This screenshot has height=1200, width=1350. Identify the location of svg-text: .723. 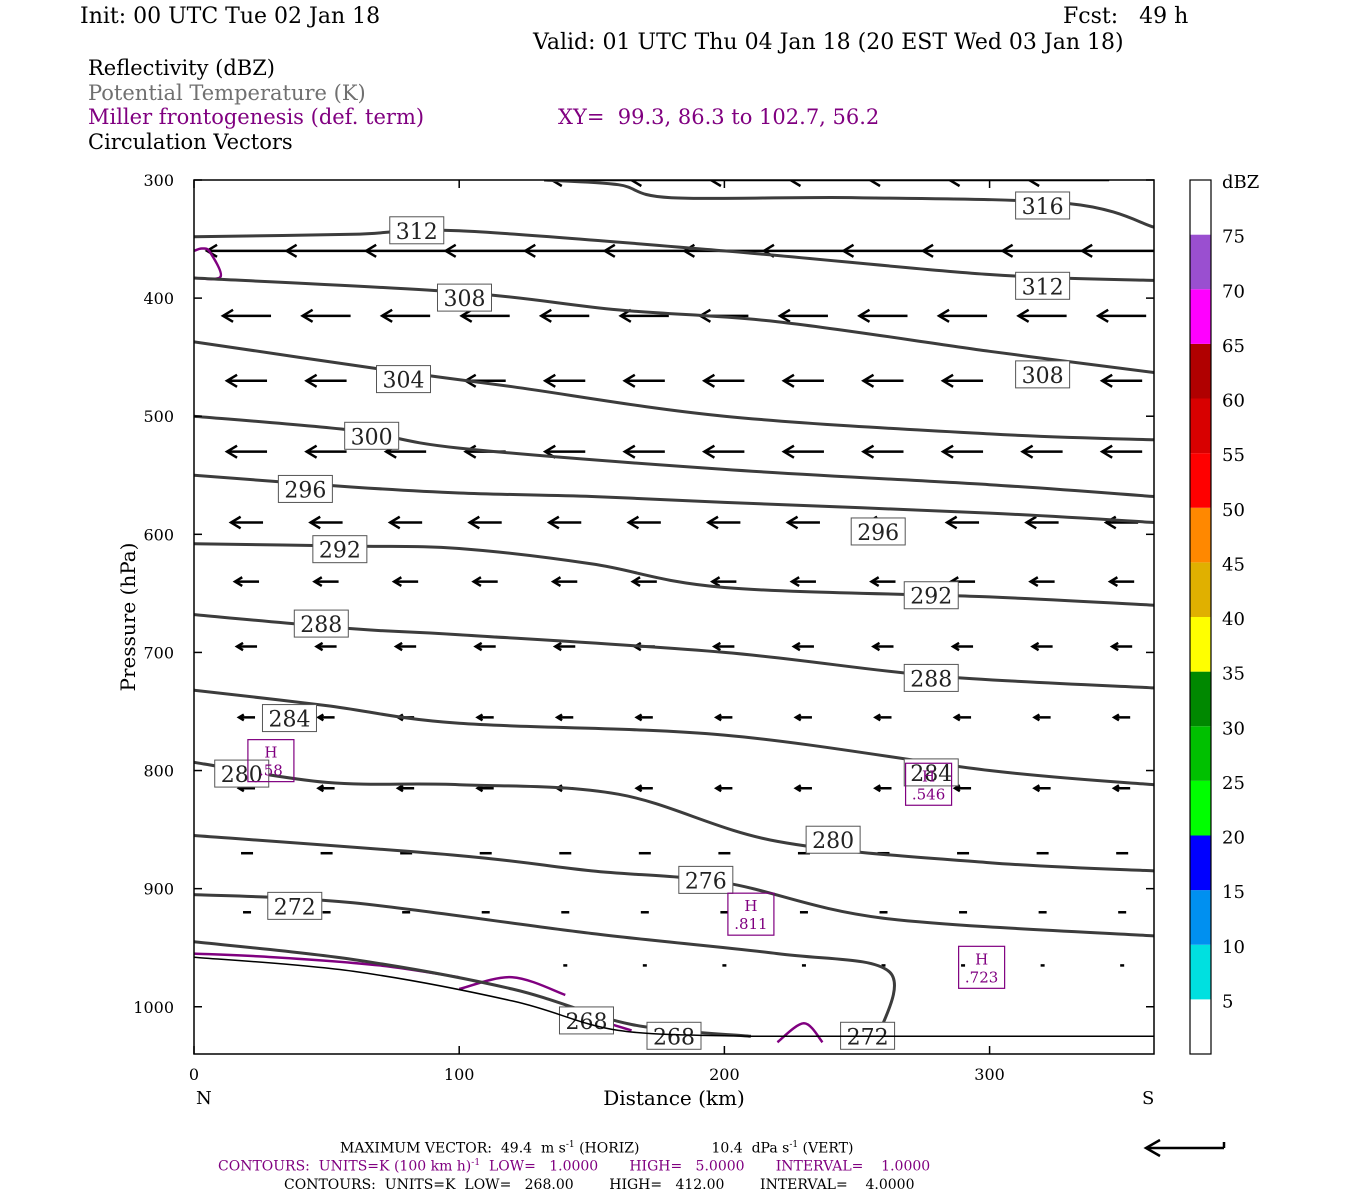
(981, 977).